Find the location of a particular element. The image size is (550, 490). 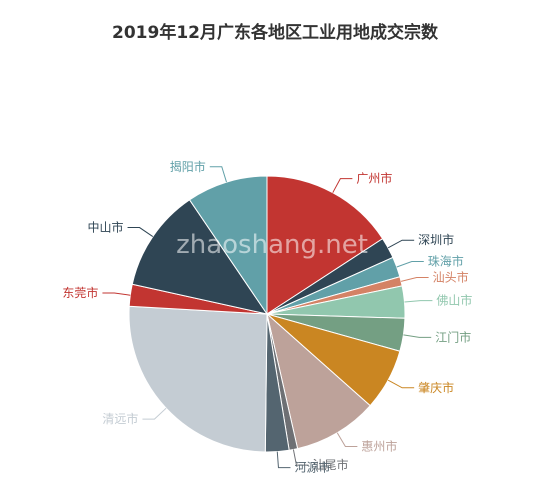

slice-label-4: 佛山市 is located at coordinates (454, 300).